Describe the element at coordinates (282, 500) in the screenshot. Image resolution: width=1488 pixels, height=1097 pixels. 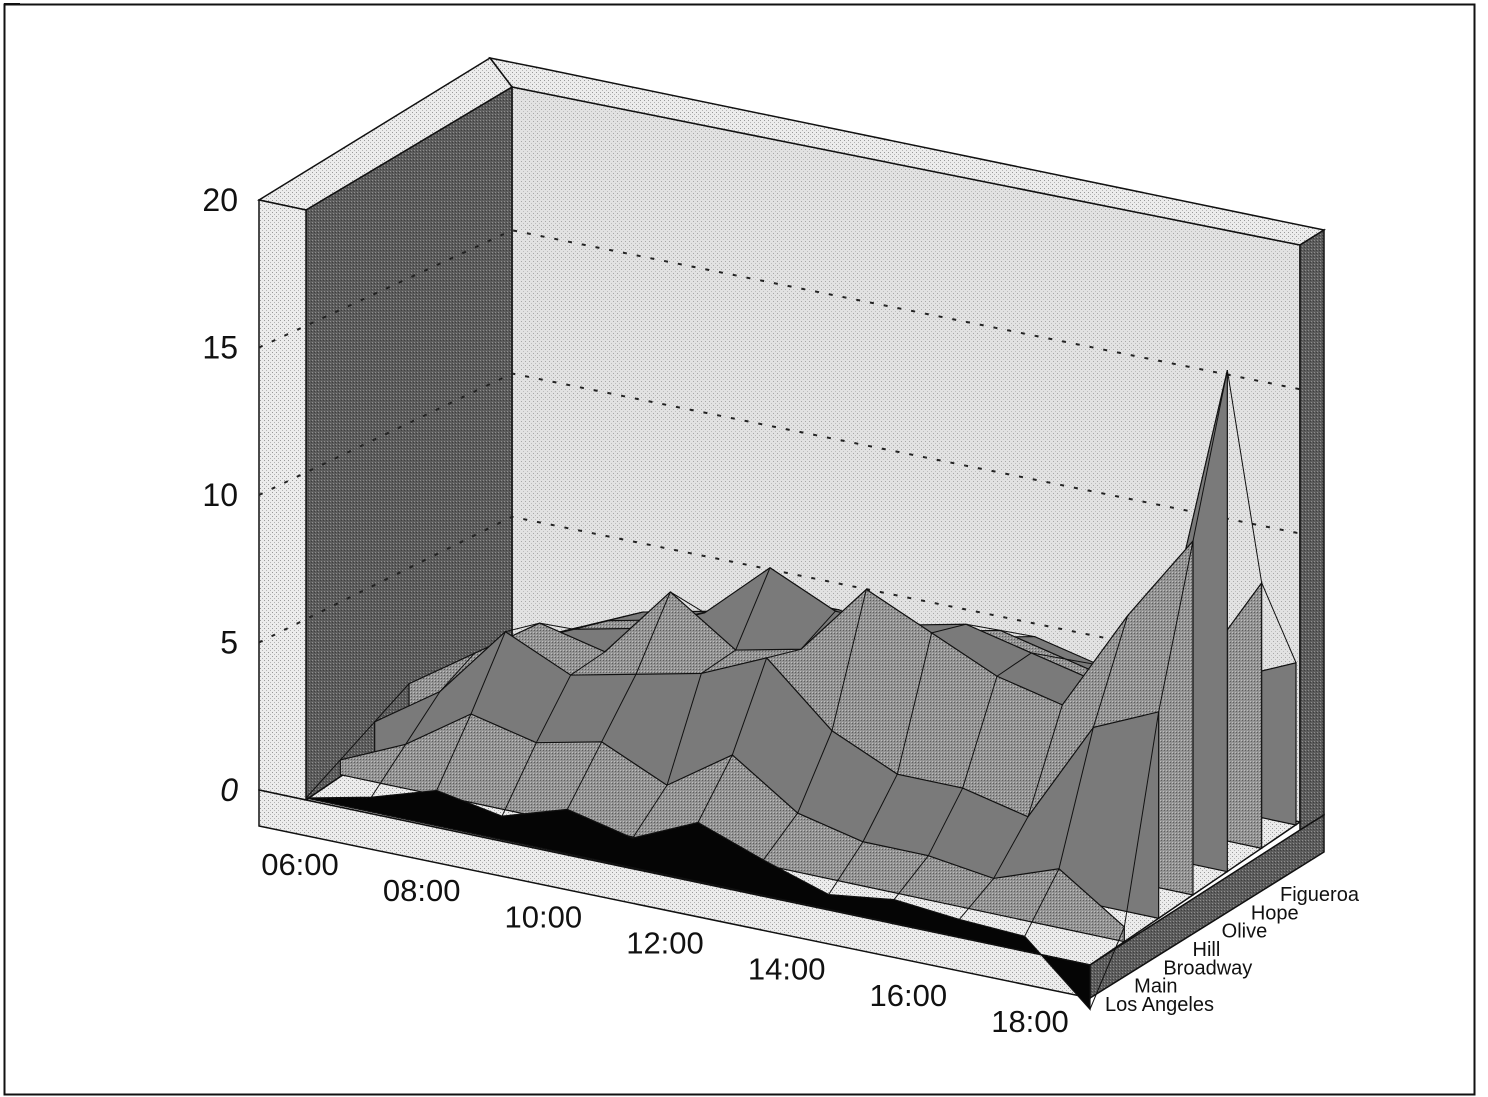
I see `left-wall-edge` at that location.